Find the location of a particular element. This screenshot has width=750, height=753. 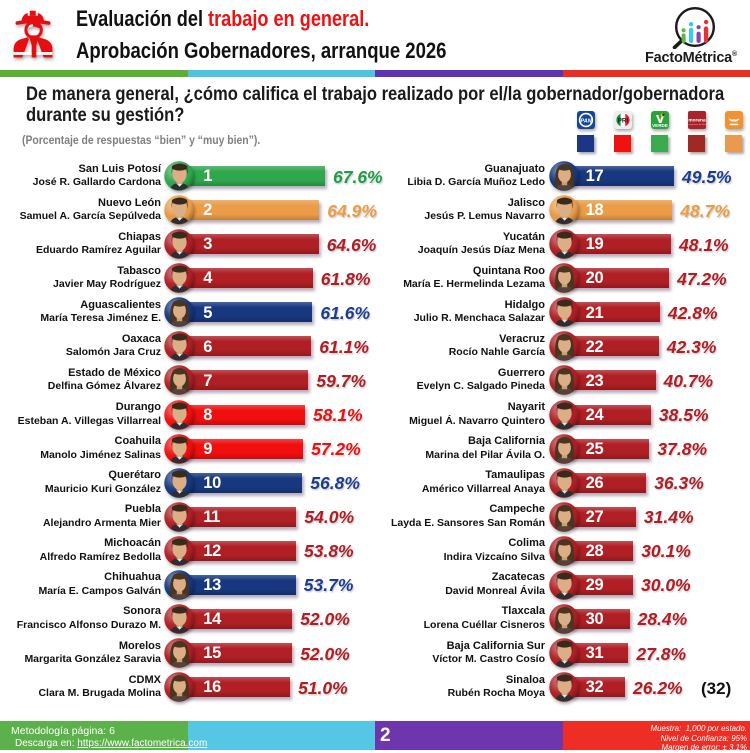

svg-text: La esperanza de México is located at coordinates (697, 124).